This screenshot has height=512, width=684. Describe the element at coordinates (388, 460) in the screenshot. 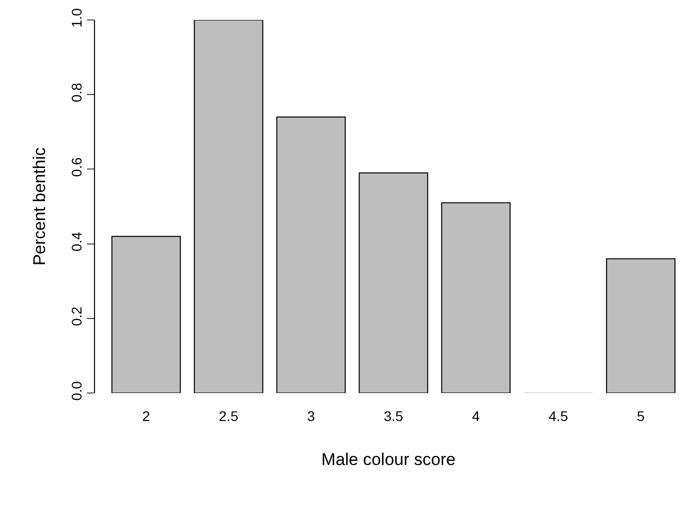

I see `x-axis-title: Male colour score` at that location.